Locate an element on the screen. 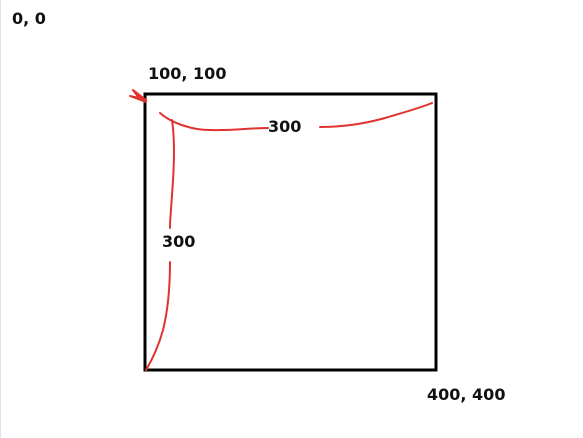 The width and height of the screenshot is (583, 438). height-annotation-top-stroke is located at coordinates (172, 174).